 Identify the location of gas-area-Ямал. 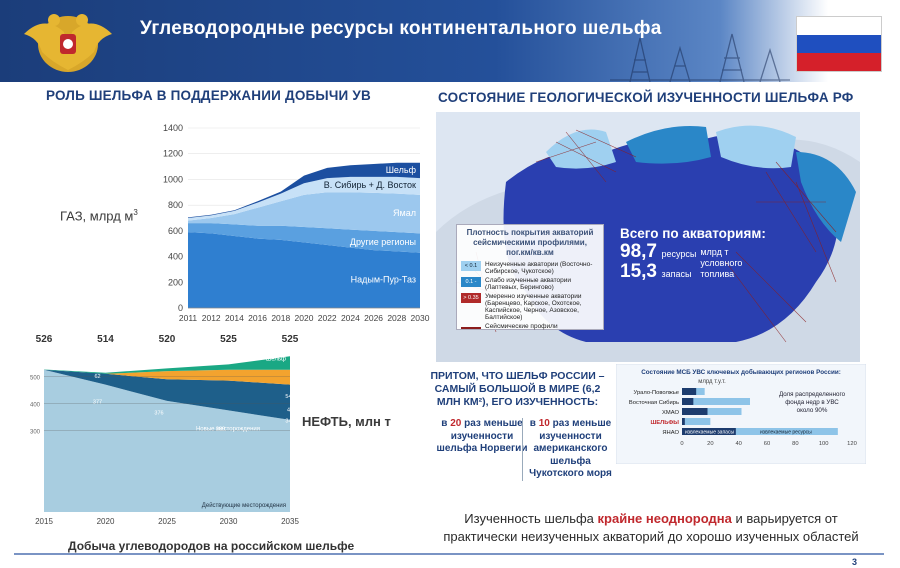
(304, 213).